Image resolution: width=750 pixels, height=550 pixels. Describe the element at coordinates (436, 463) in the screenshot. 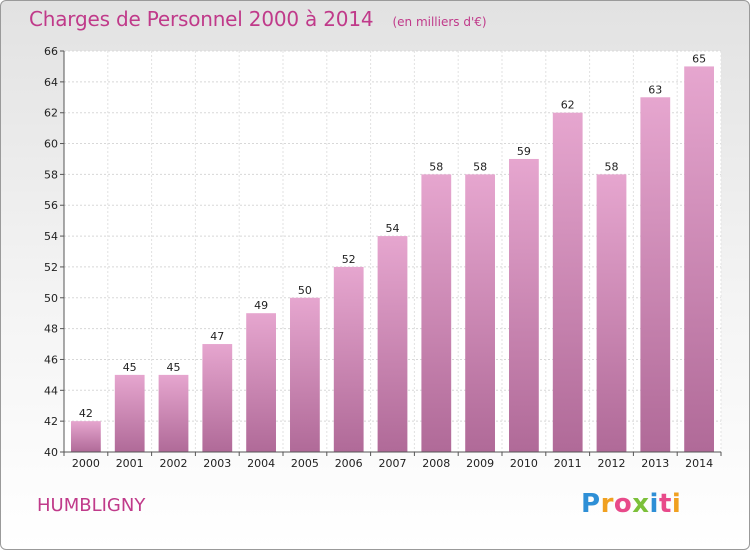

I see `x-tick-label: 2008` at that location.